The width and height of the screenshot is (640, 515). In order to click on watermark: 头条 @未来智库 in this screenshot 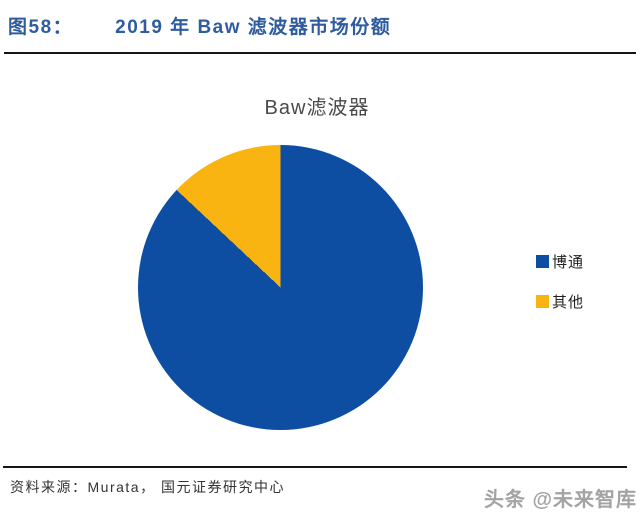, I will do `click(560, 500)`.